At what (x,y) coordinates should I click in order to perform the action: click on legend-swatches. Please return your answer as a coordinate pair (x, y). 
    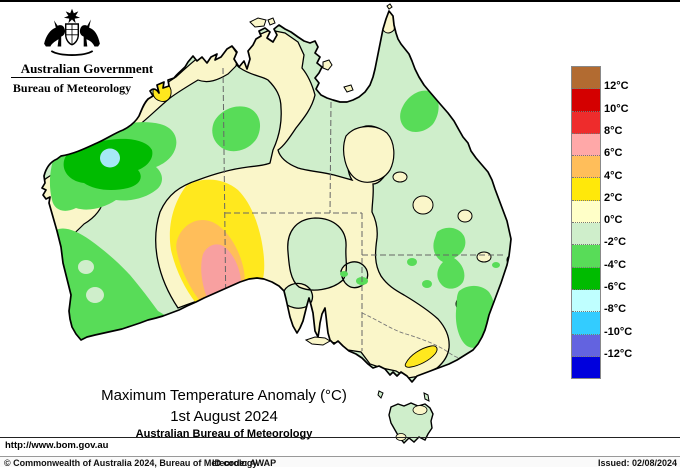
    Looking at the image, I should click on (586, 223).